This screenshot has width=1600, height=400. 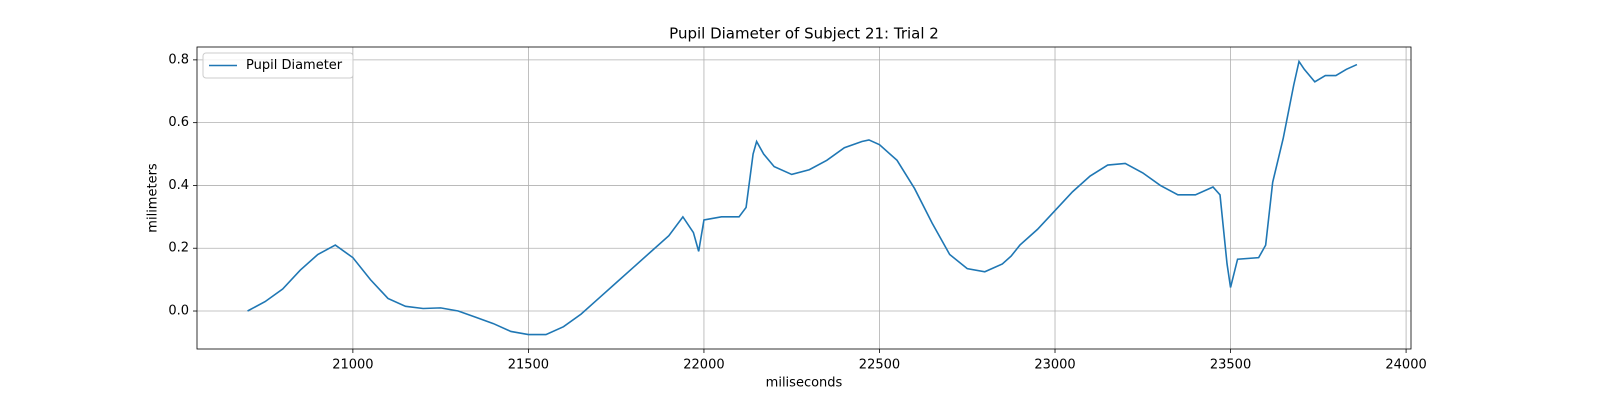 I want to click on x-tick-label: 21500, so click(x=528, y=365).